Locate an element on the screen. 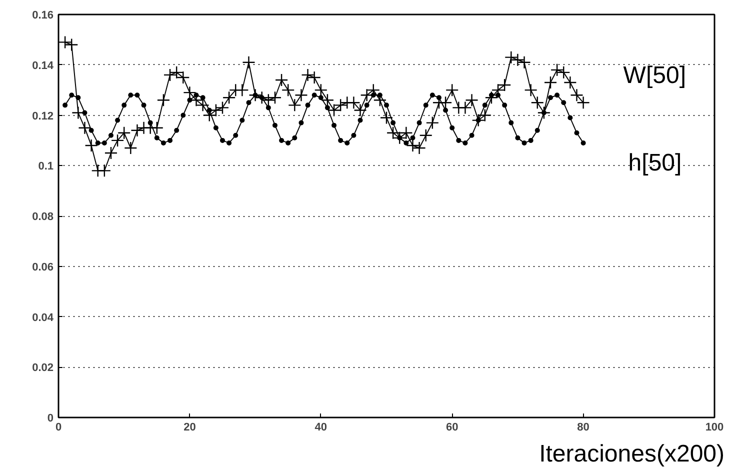 The width and height of the screenshot is (734, 472). x-tick-label: 80 is located at coordinates (583, 428).